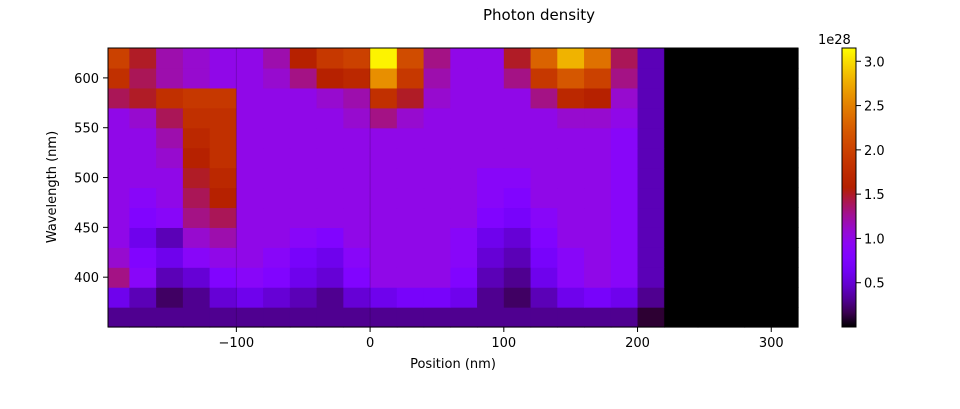 Image resolution: width=960 pixels, height=409 pixels. I want to click on colorbar-gradient, so click(849, 187).